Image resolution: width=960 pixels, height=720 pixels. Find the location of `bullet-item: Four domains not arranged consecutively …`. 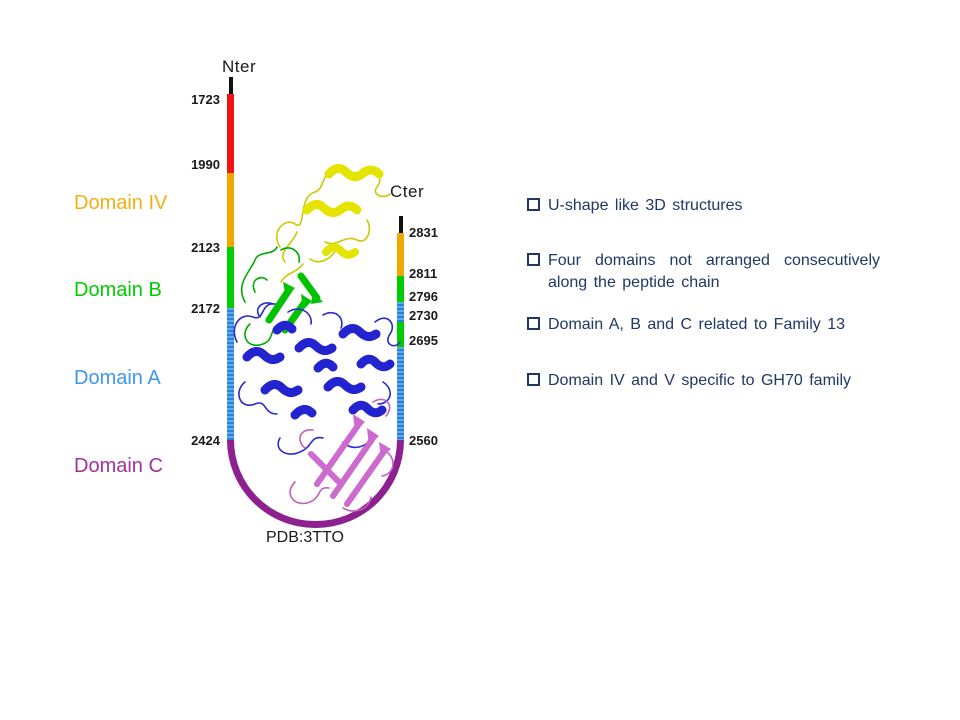

bullet-item: Four domains not arranged consecutively … is located at coordinates (703, 272).